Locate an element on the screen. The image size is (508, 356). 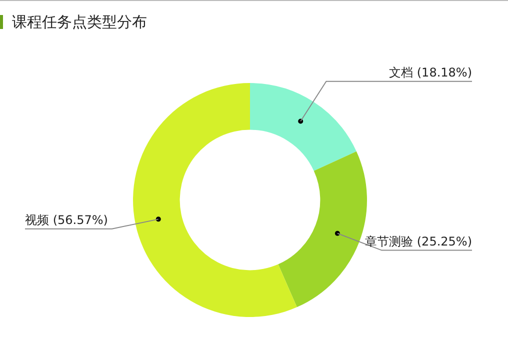
slice-label: 章节测验 (25.25%) is located at coordinates (418, 241).